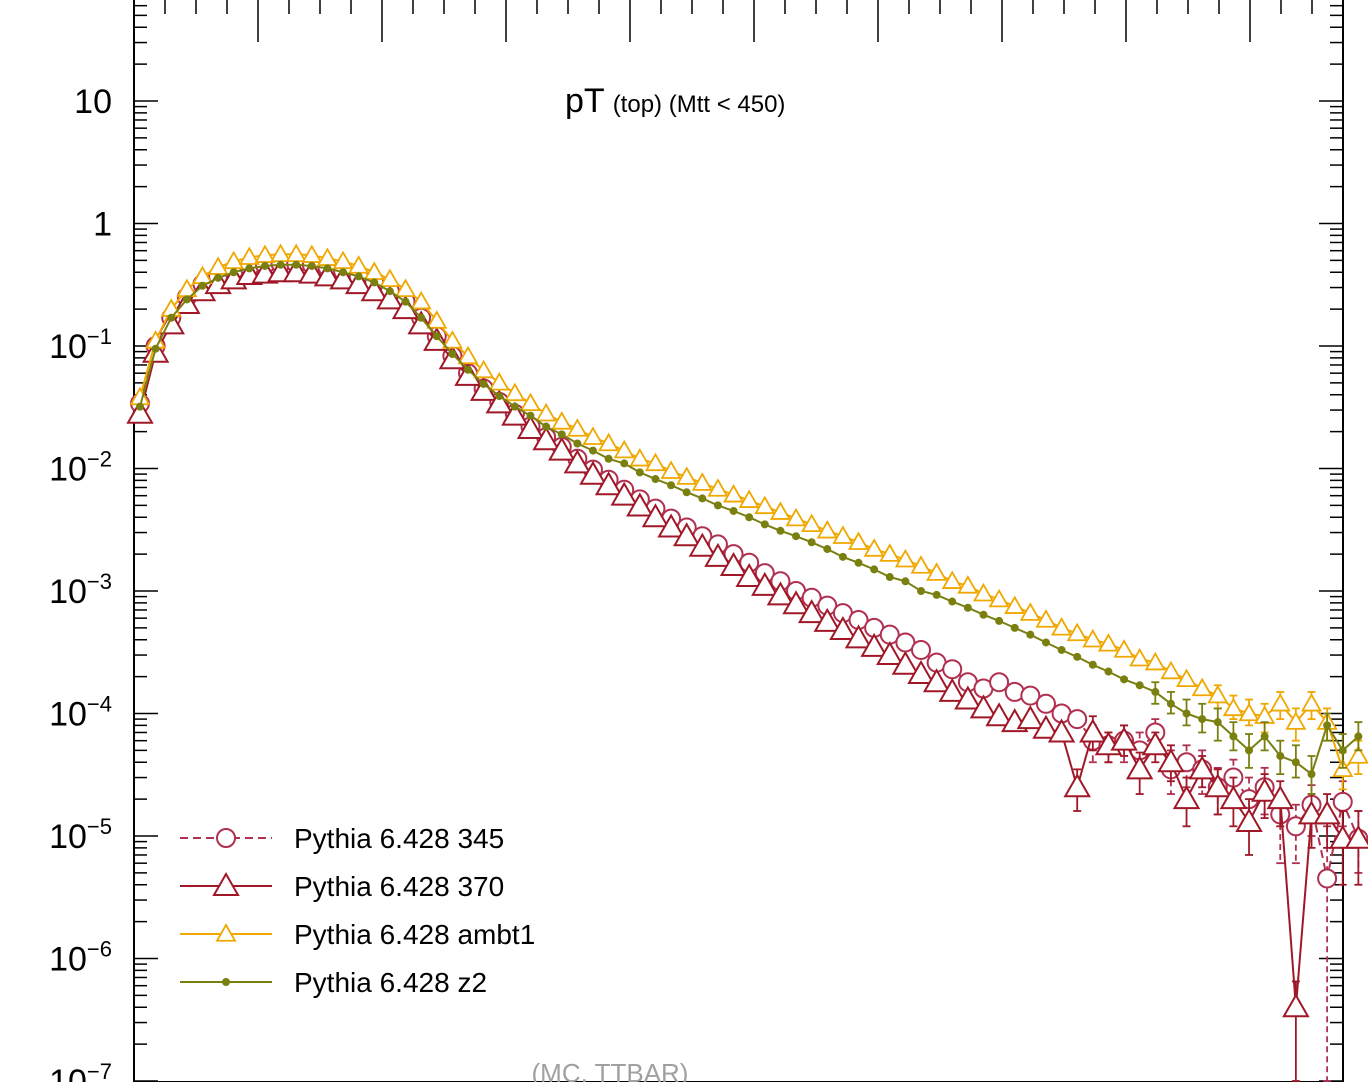 Image resolution: width=1368 pixels, height=1082 pixels. What do you see at coordinates (93, 102) in the screenshot?
I see `y-tick-label: 10` at bounding box center [93, 102].